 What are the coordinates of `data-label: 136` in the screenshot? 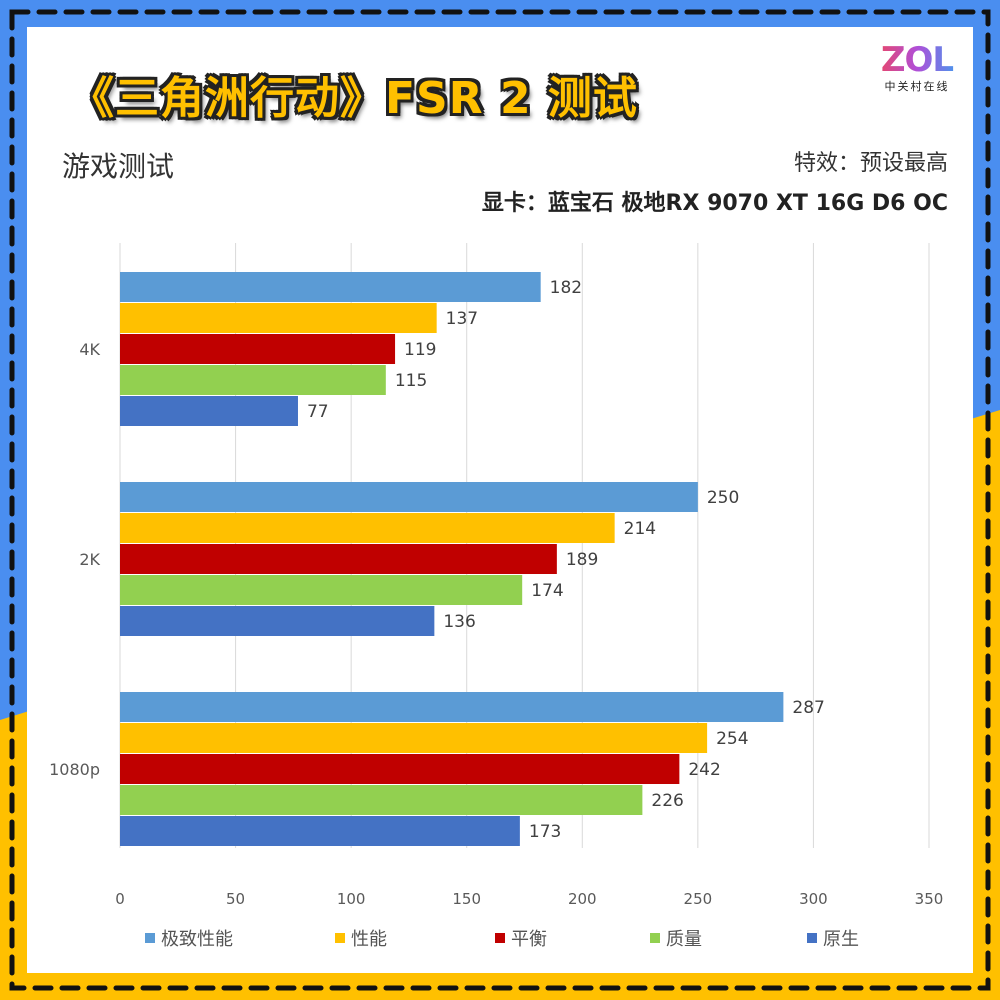 It's located at (459, 622).